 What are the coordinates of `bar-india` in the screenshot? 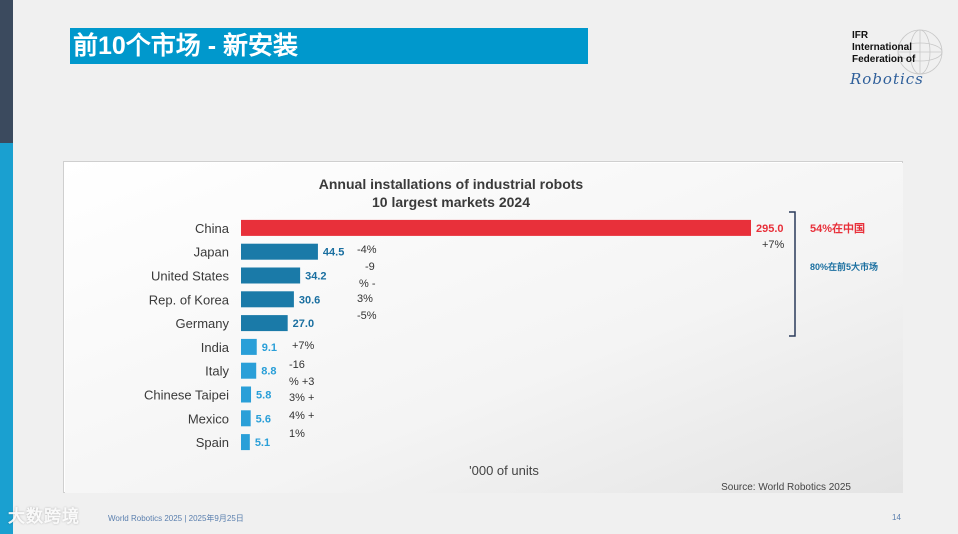 It's located at (249, 346).